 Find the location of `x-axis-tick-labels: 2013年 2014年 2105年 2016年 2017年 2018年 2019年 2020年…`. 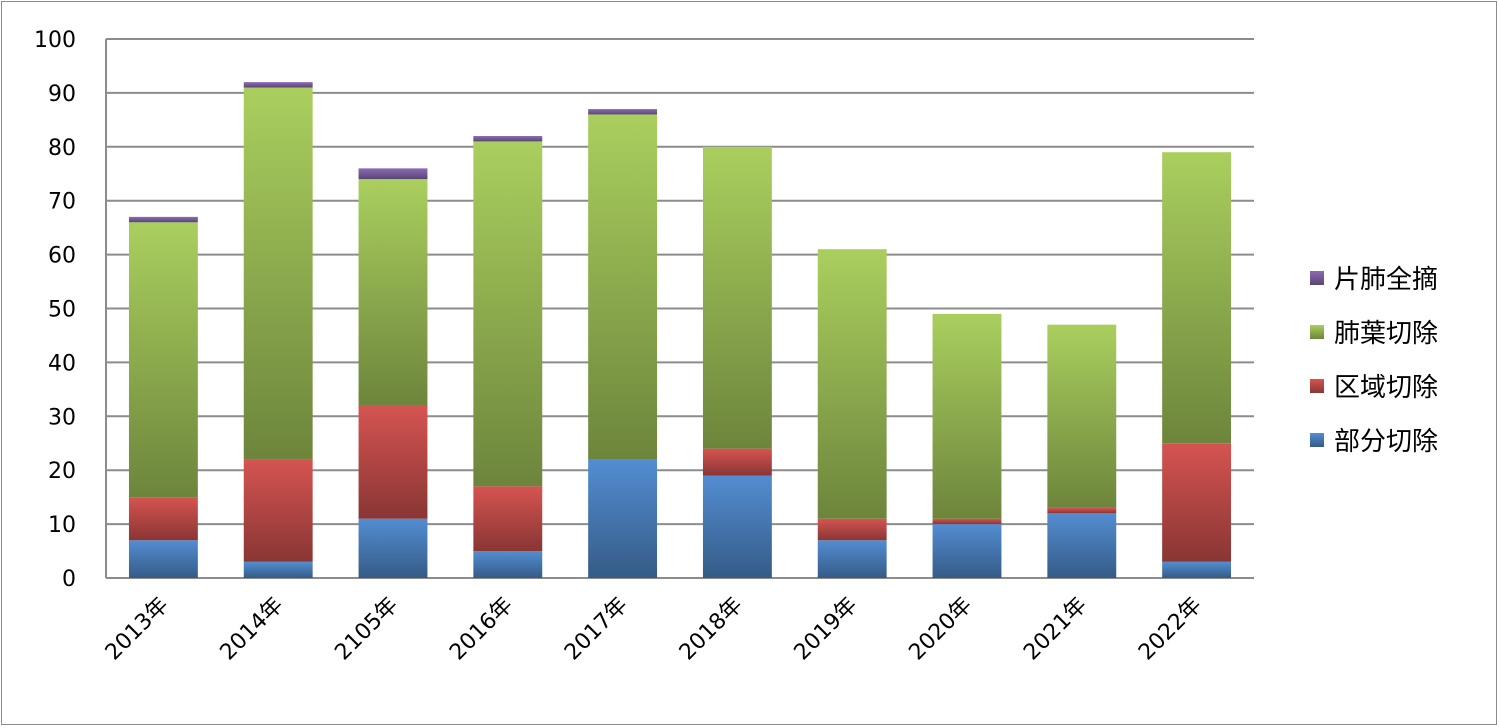

x-axis-tick-labels: 2013年 2014年 2105年 2016年 2017年 2018年 2019年 2020年… is located at coordinates (654, 629).